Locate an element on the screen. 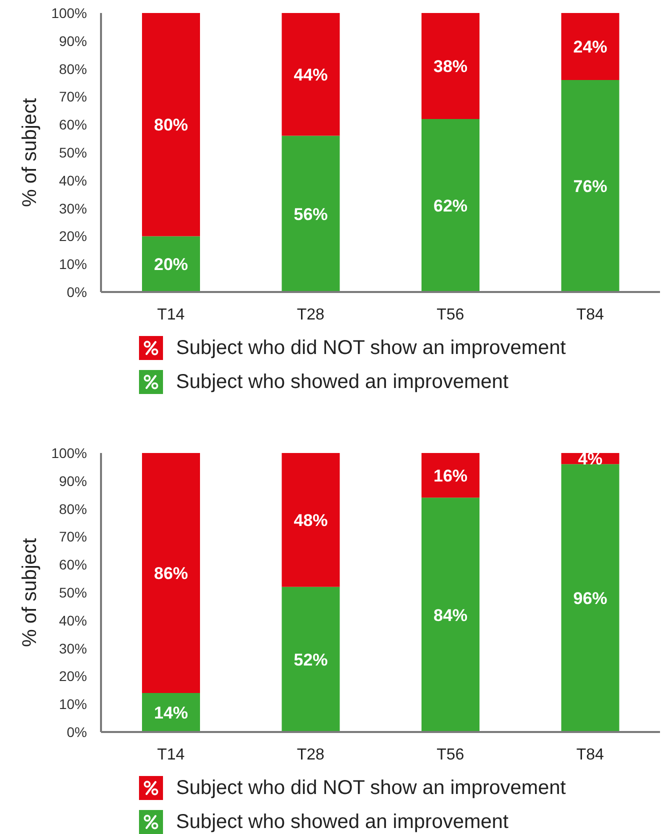 The image size is (662, 834). data-label: 4% is located at coordinates (590, 459).